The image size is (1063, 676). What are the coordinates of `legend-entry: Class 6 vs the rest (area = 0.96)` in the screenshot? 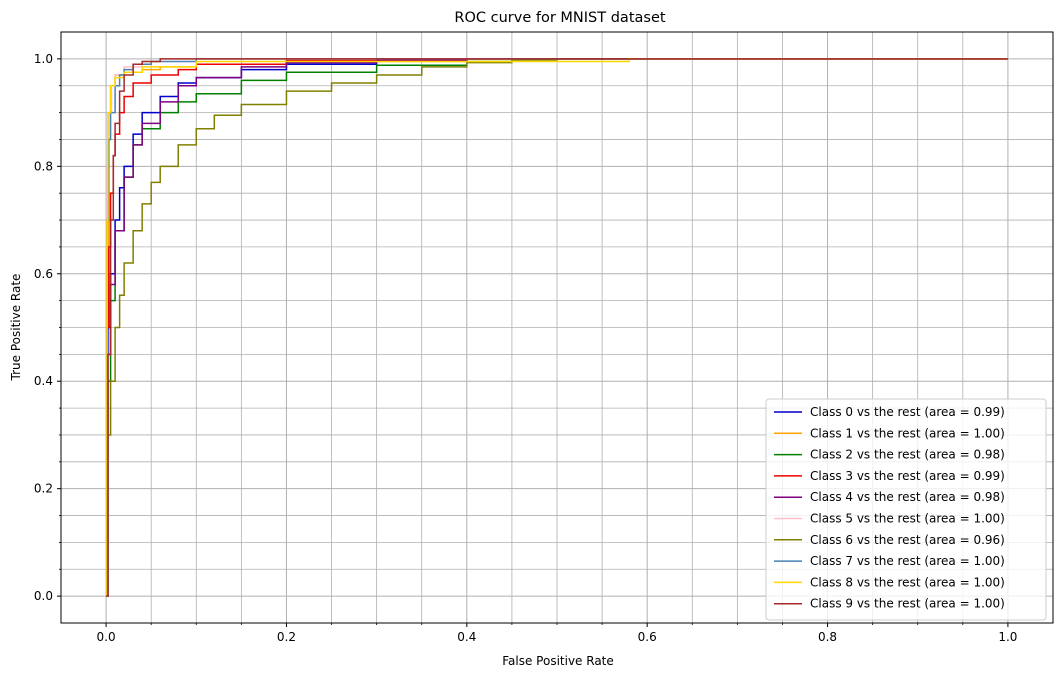 It's located at (907, 540).